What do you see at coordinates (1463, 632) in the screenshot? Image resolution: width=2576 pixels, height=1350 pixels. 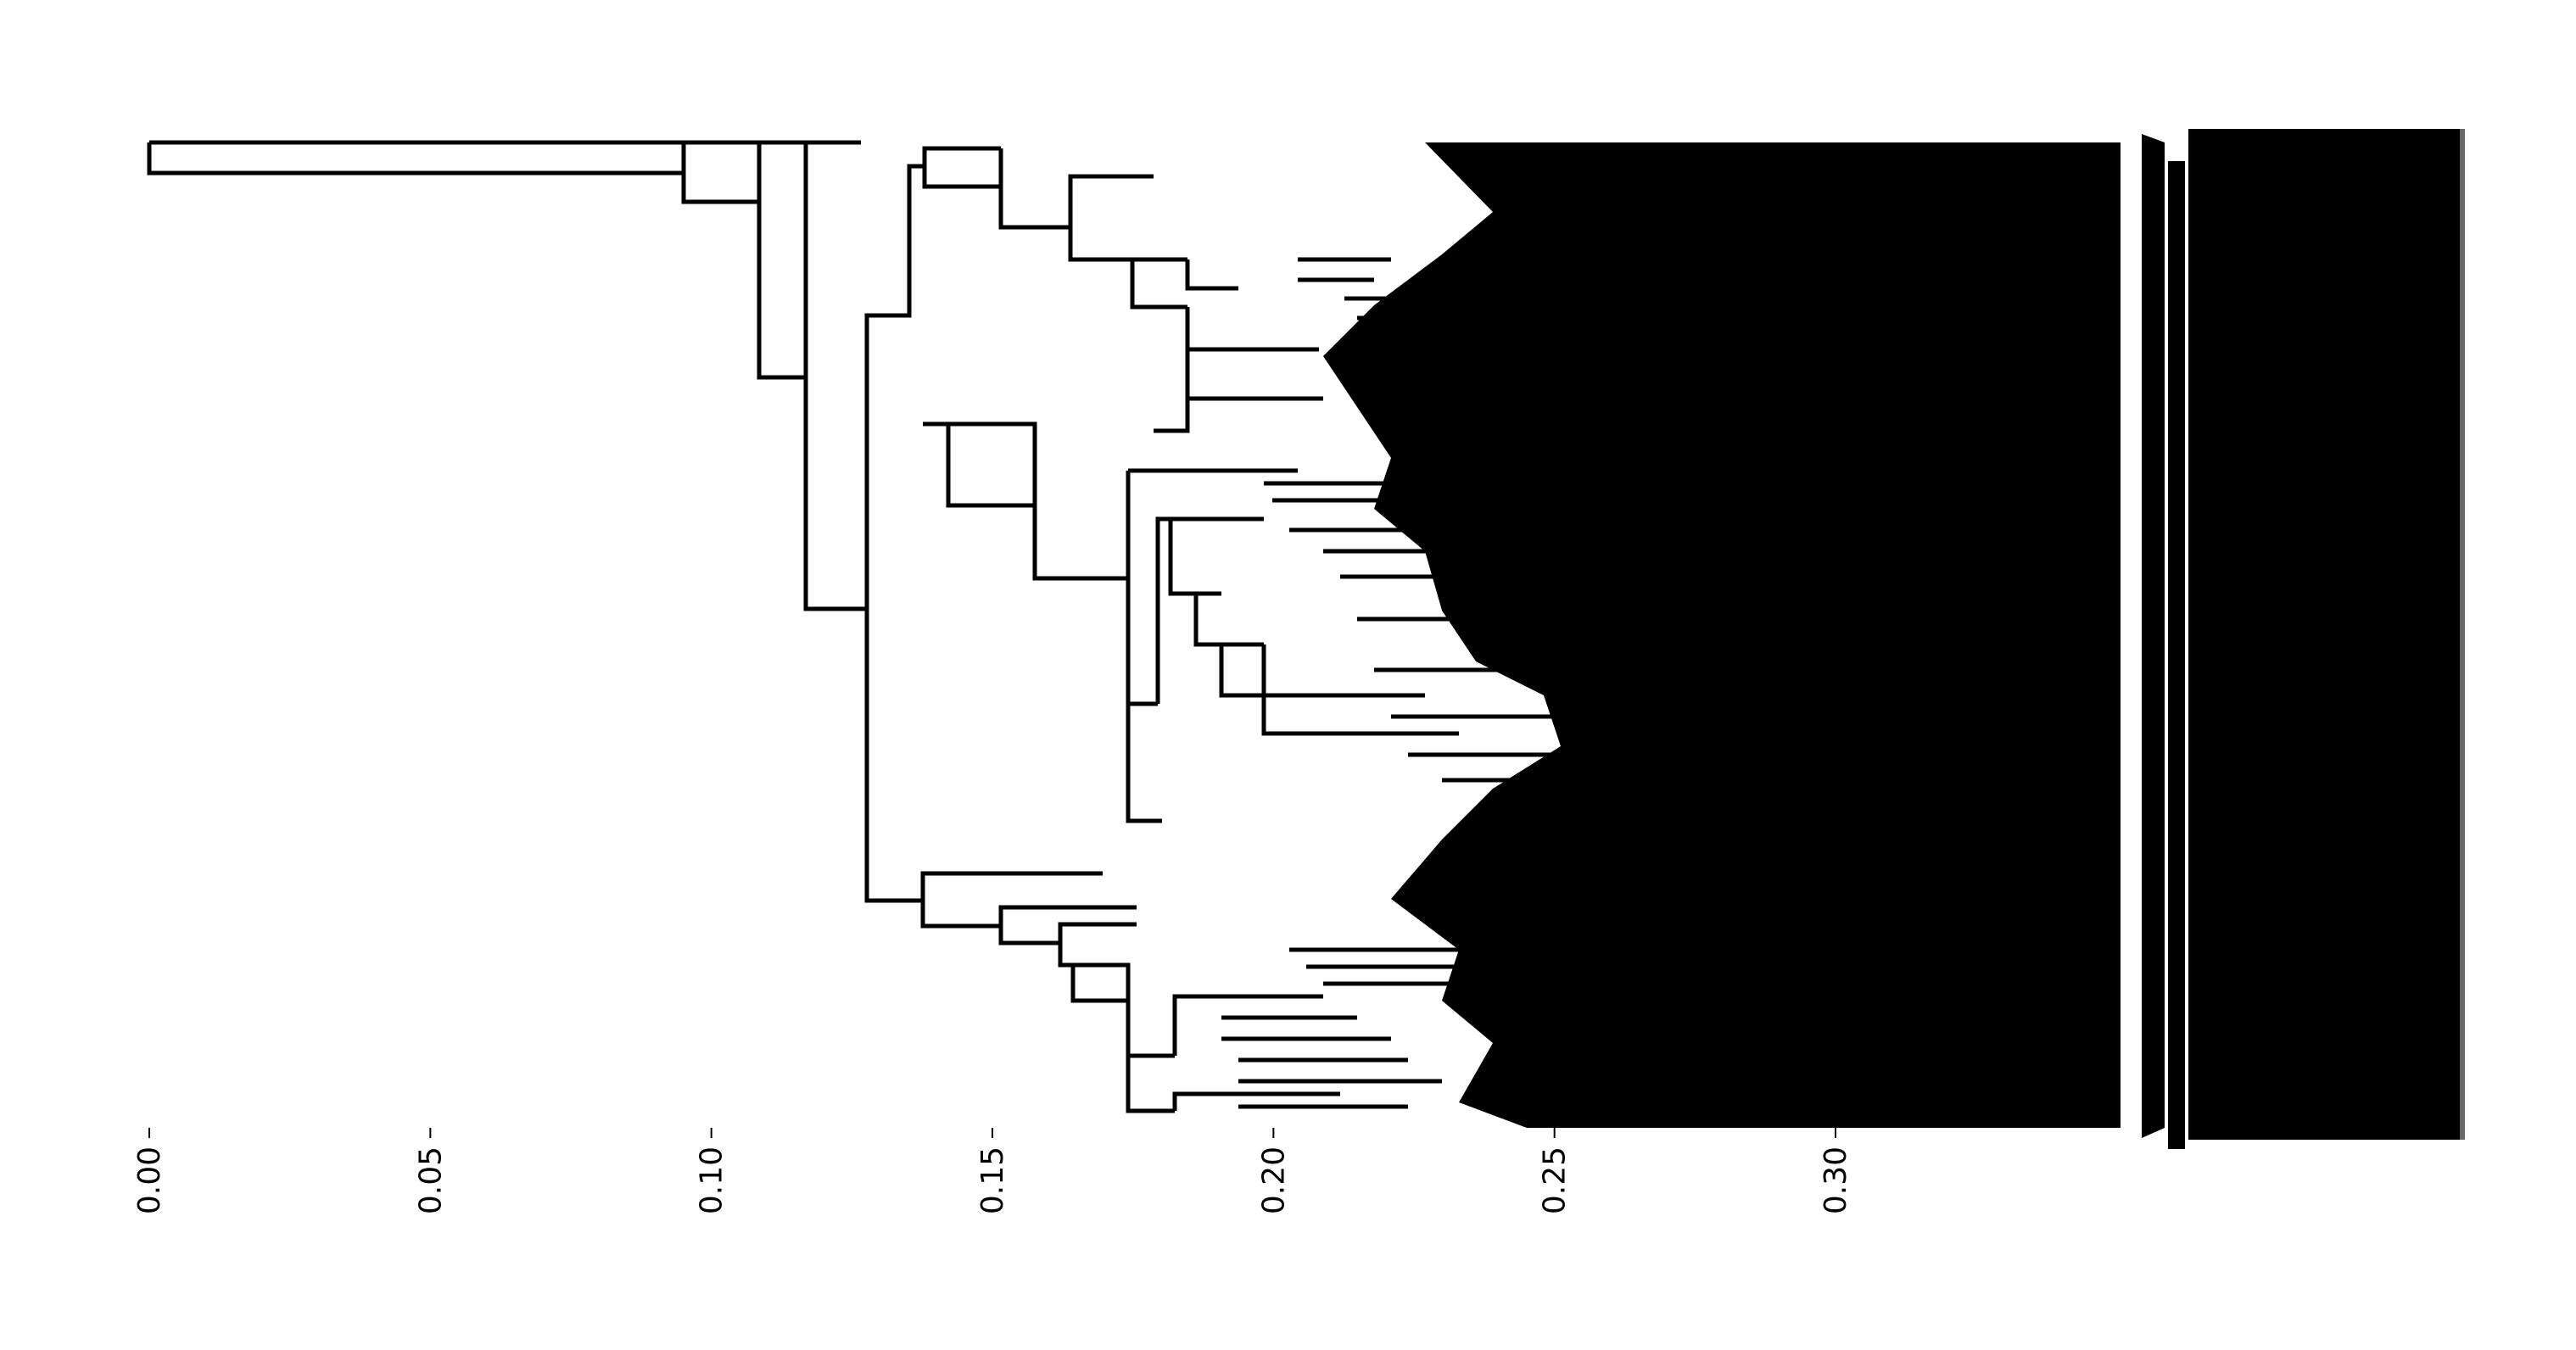 I see `clade-middle-fine` at bounding box center [1463, 632].